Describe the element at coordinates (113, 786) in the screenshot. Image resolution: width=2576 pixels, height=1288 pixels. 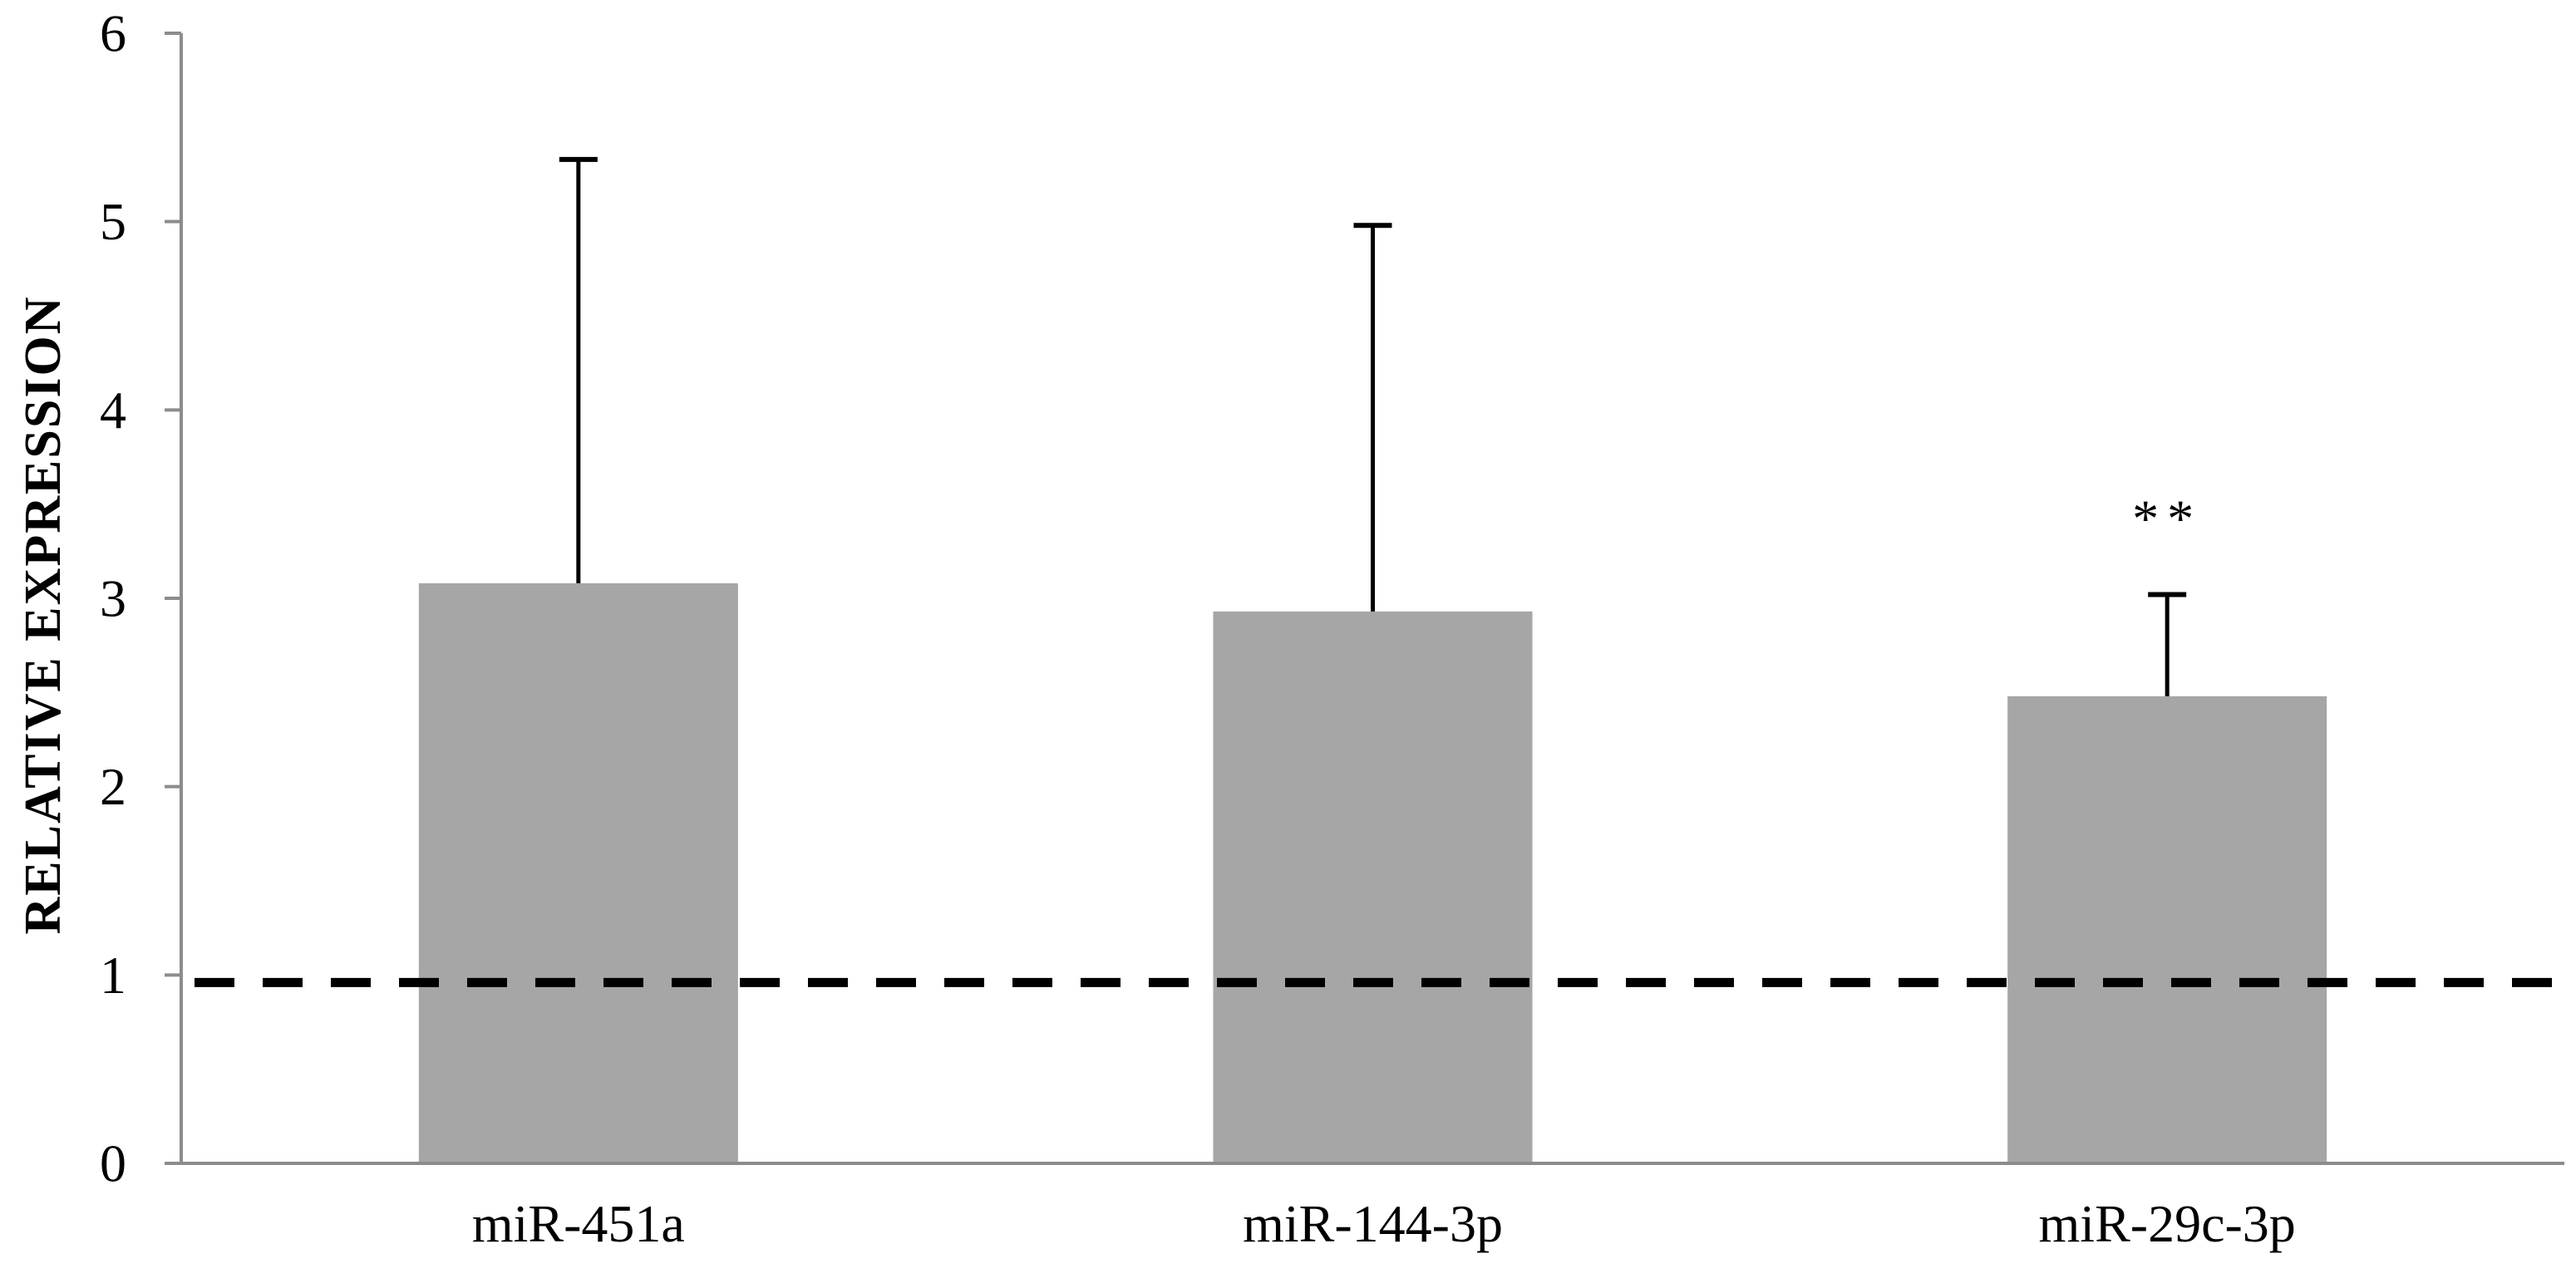
I see `y-tick-label: 2` at that location.